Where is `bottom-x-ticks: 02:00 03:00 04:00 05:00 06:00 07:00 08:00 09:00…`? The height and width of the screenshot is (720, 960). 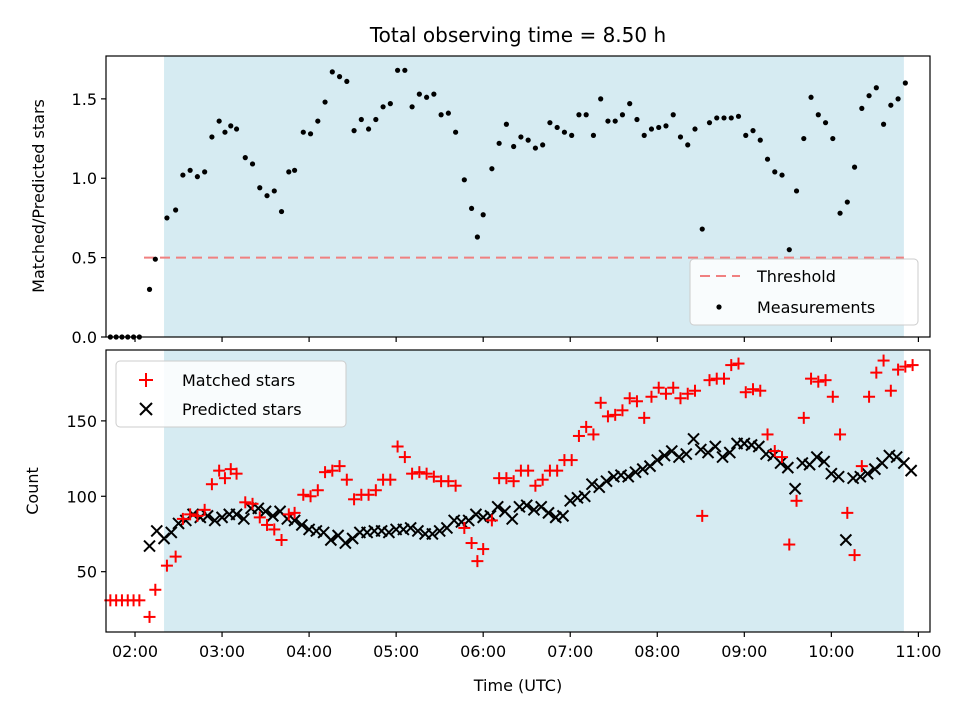
bottom-x-ticks: 02:00 03:00 04:00 05:00 06:00 07:00 08:00 09:00… is located at coordinates (526, 646).